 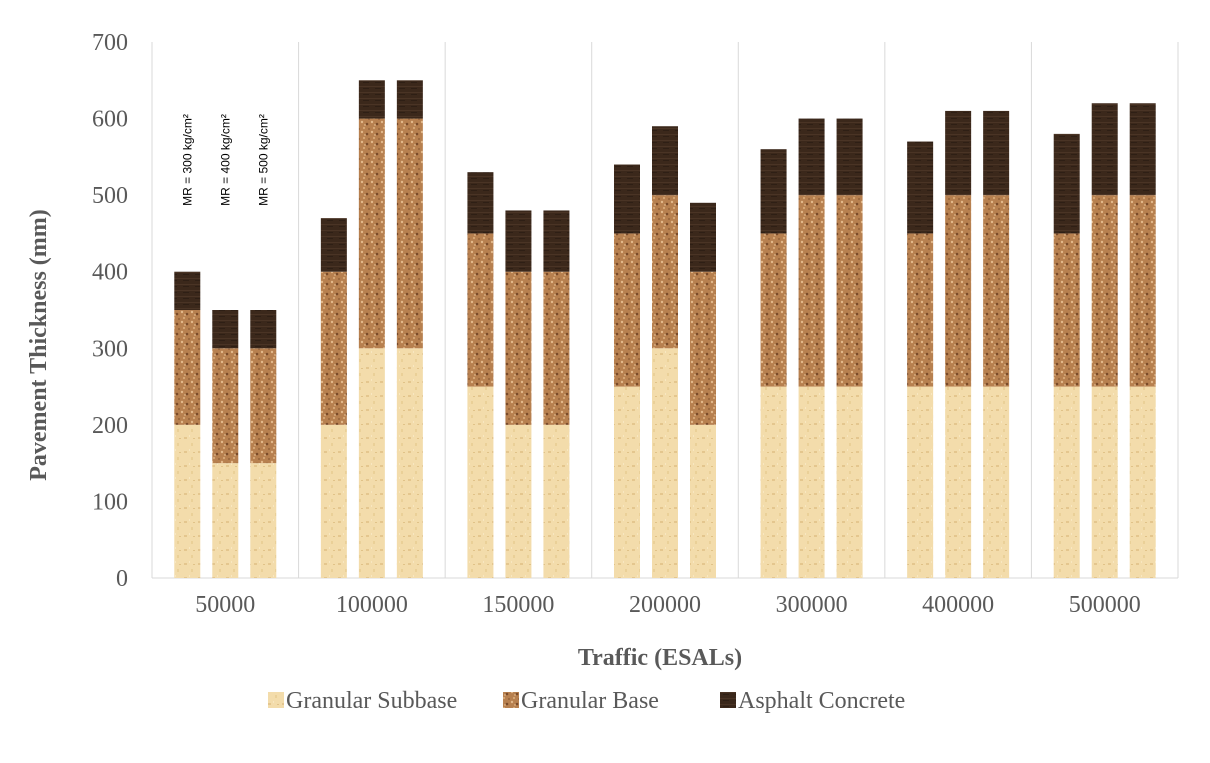 I want to click on bar-label-group: MR = 400 kg/cm², so click(x=226, y=160).